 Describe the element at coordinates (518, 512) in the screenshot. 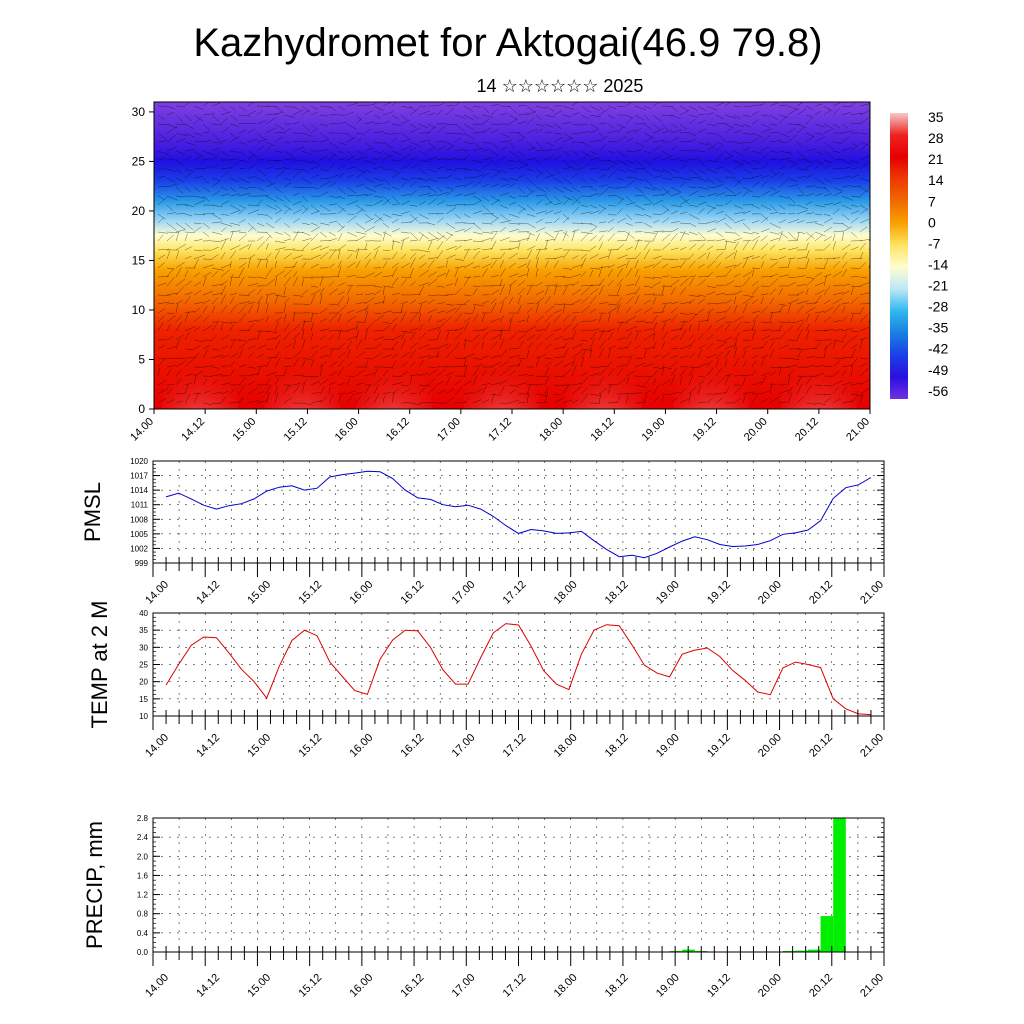

I see `grid` at that location.